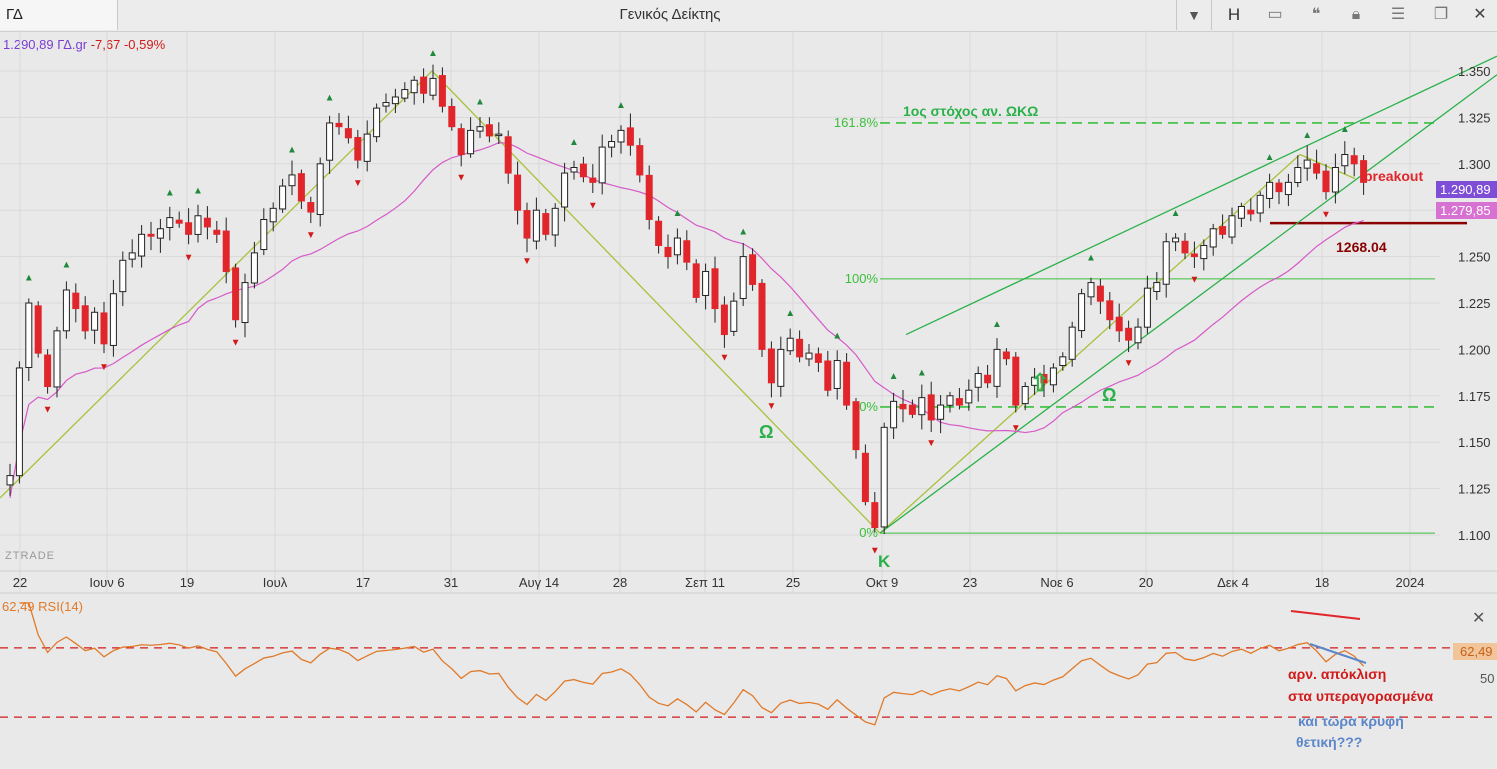  I want to click on panel-icon: ▭, so click(1275, 14).